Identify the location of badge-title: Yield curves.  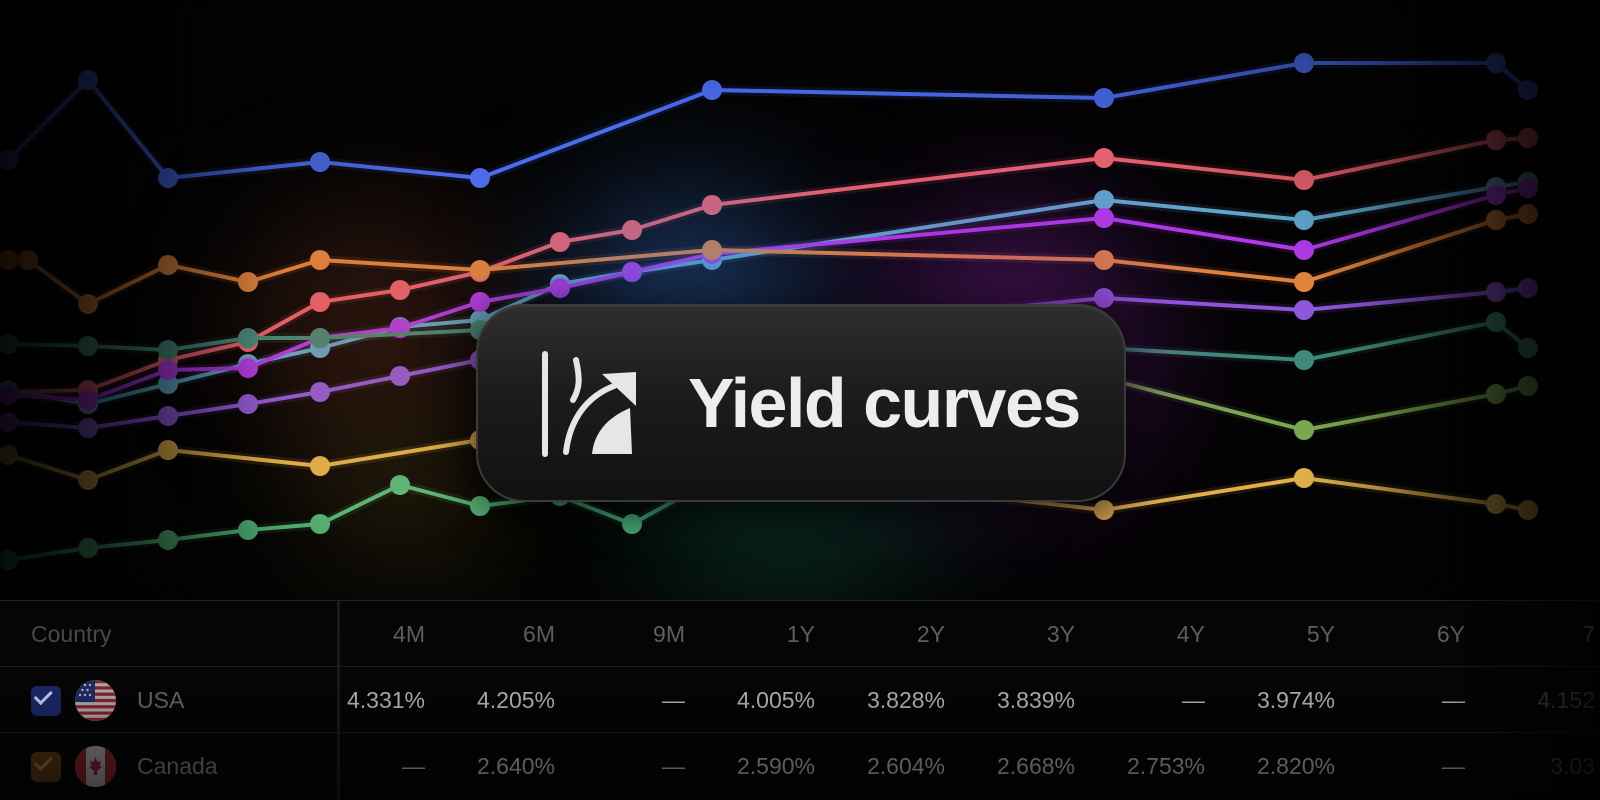
(884, 403).